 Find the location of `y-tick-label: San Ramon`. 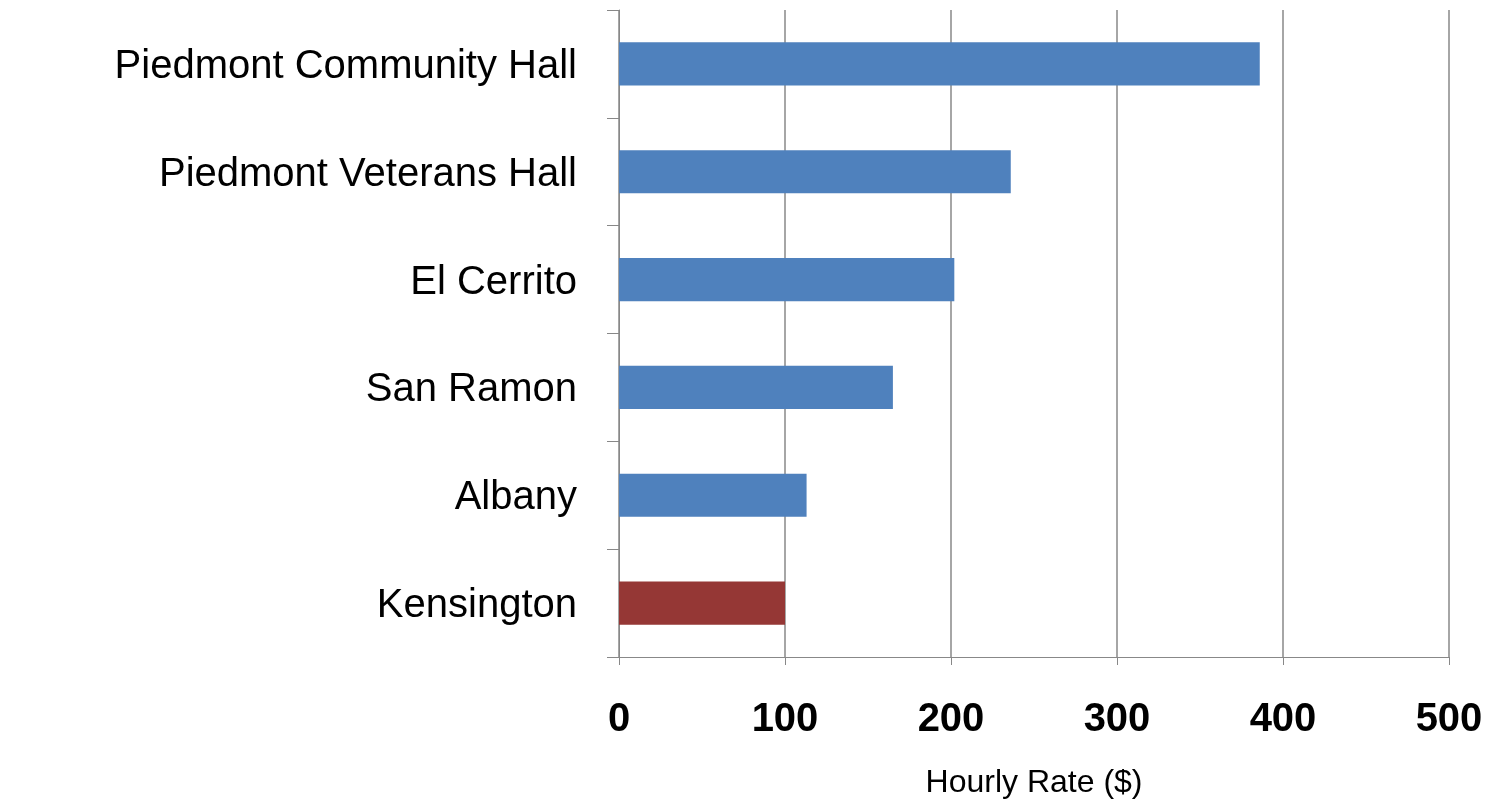

y-tick-label: San Ramon is located at coordinates (471, 387).